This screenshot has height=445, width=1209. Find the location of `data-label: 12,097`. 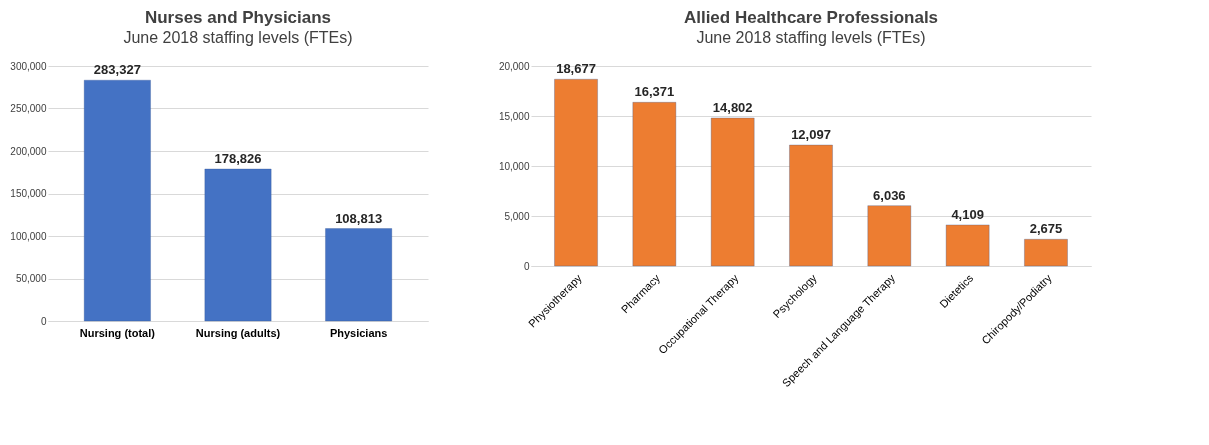

data-label: 12,097 is located at coordinates (811, 135).